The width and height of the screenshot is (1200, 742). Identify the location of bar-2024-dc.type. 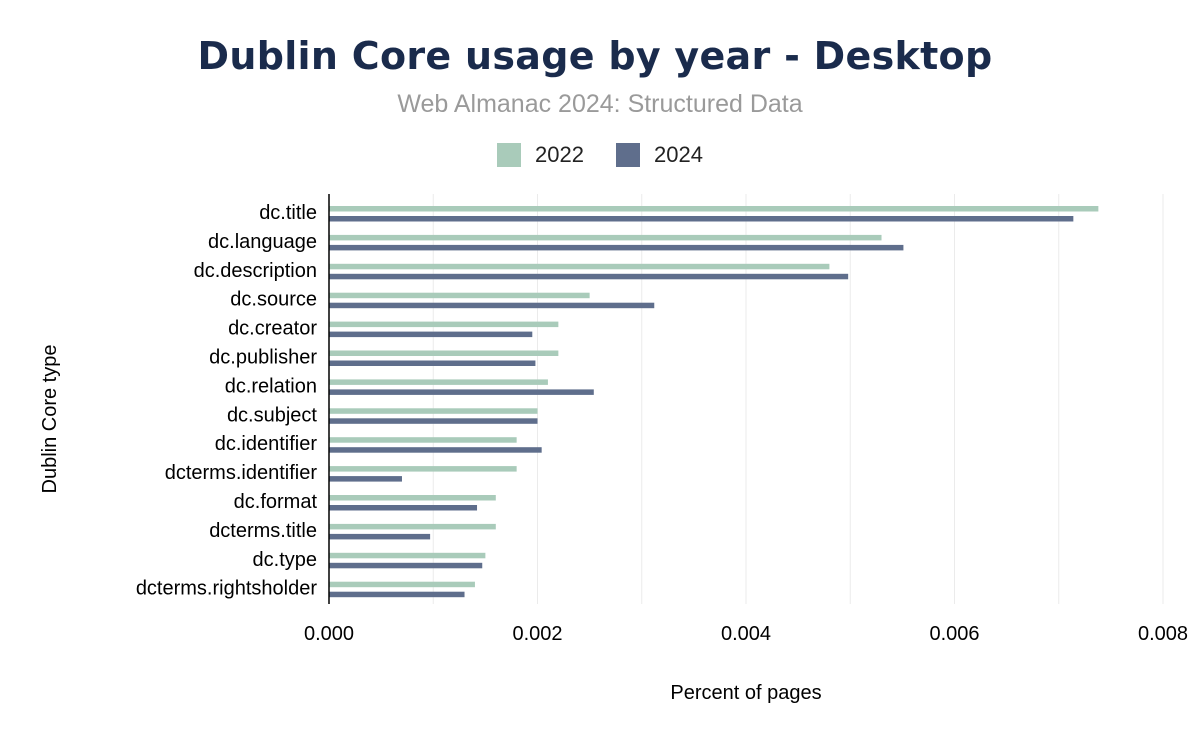
(406, 565).